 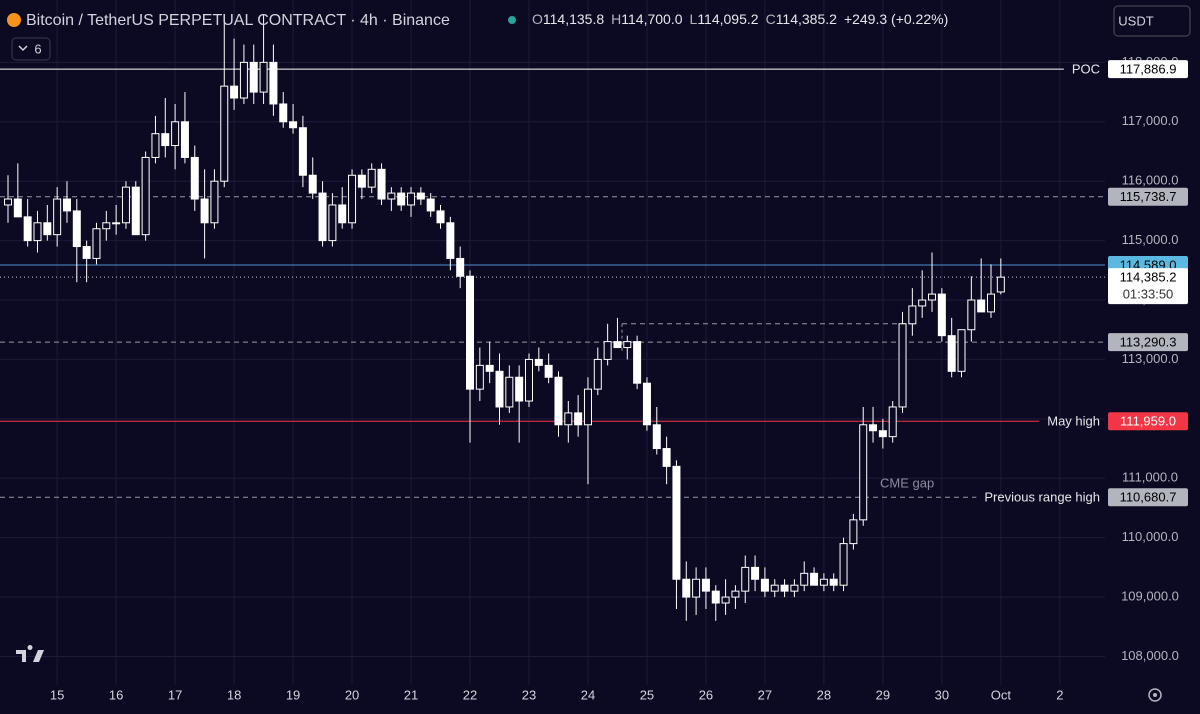 I want to click on x-tick-label: 30, so click(x=942, y=694).